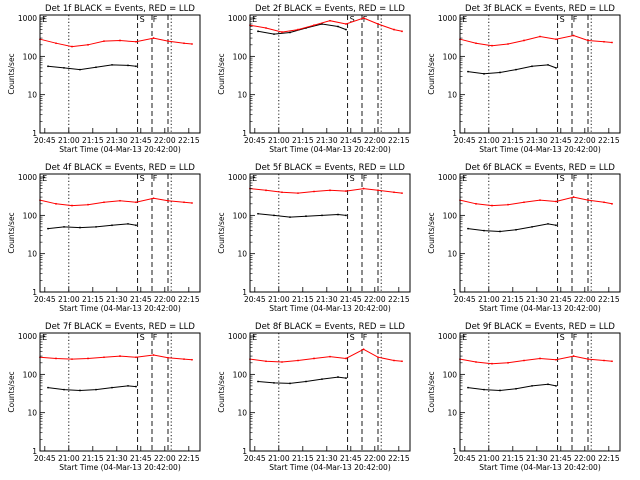  Describe the element at coordinates (365, 337) in the screenshot. I see `marker-label-f: F` at that location.